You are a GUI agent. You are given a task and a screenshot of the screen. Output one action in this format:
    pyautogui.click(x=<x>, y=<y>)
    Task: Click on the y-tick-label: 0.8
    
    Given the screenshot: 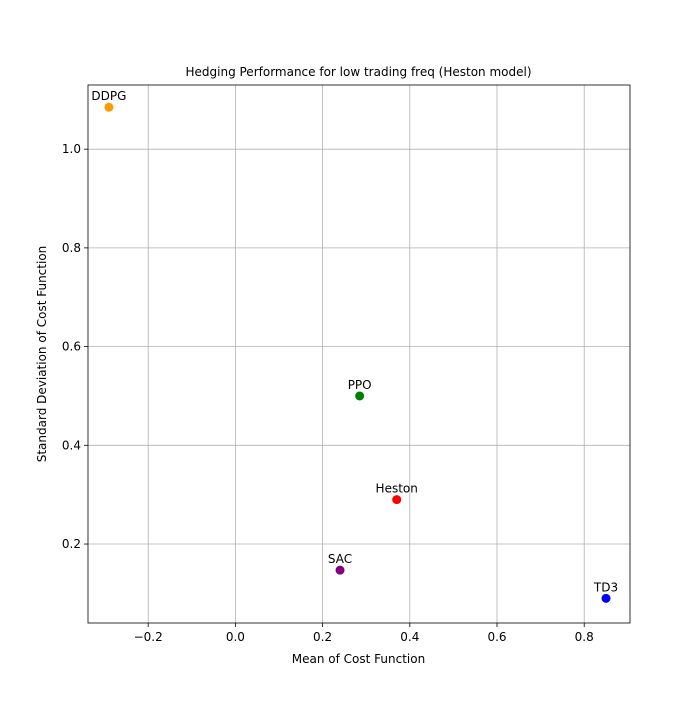 What is the action you would take?
    pyautogui.click(x=71, y=248)
    